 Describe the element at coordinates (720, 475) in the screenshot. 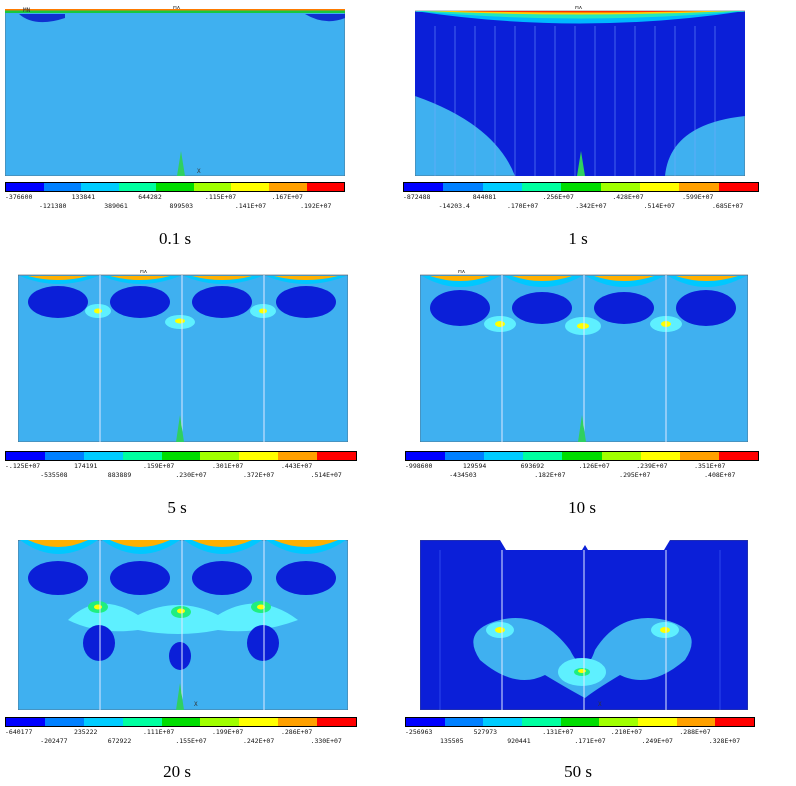

I see `legend-label: .408E+07` at that location.